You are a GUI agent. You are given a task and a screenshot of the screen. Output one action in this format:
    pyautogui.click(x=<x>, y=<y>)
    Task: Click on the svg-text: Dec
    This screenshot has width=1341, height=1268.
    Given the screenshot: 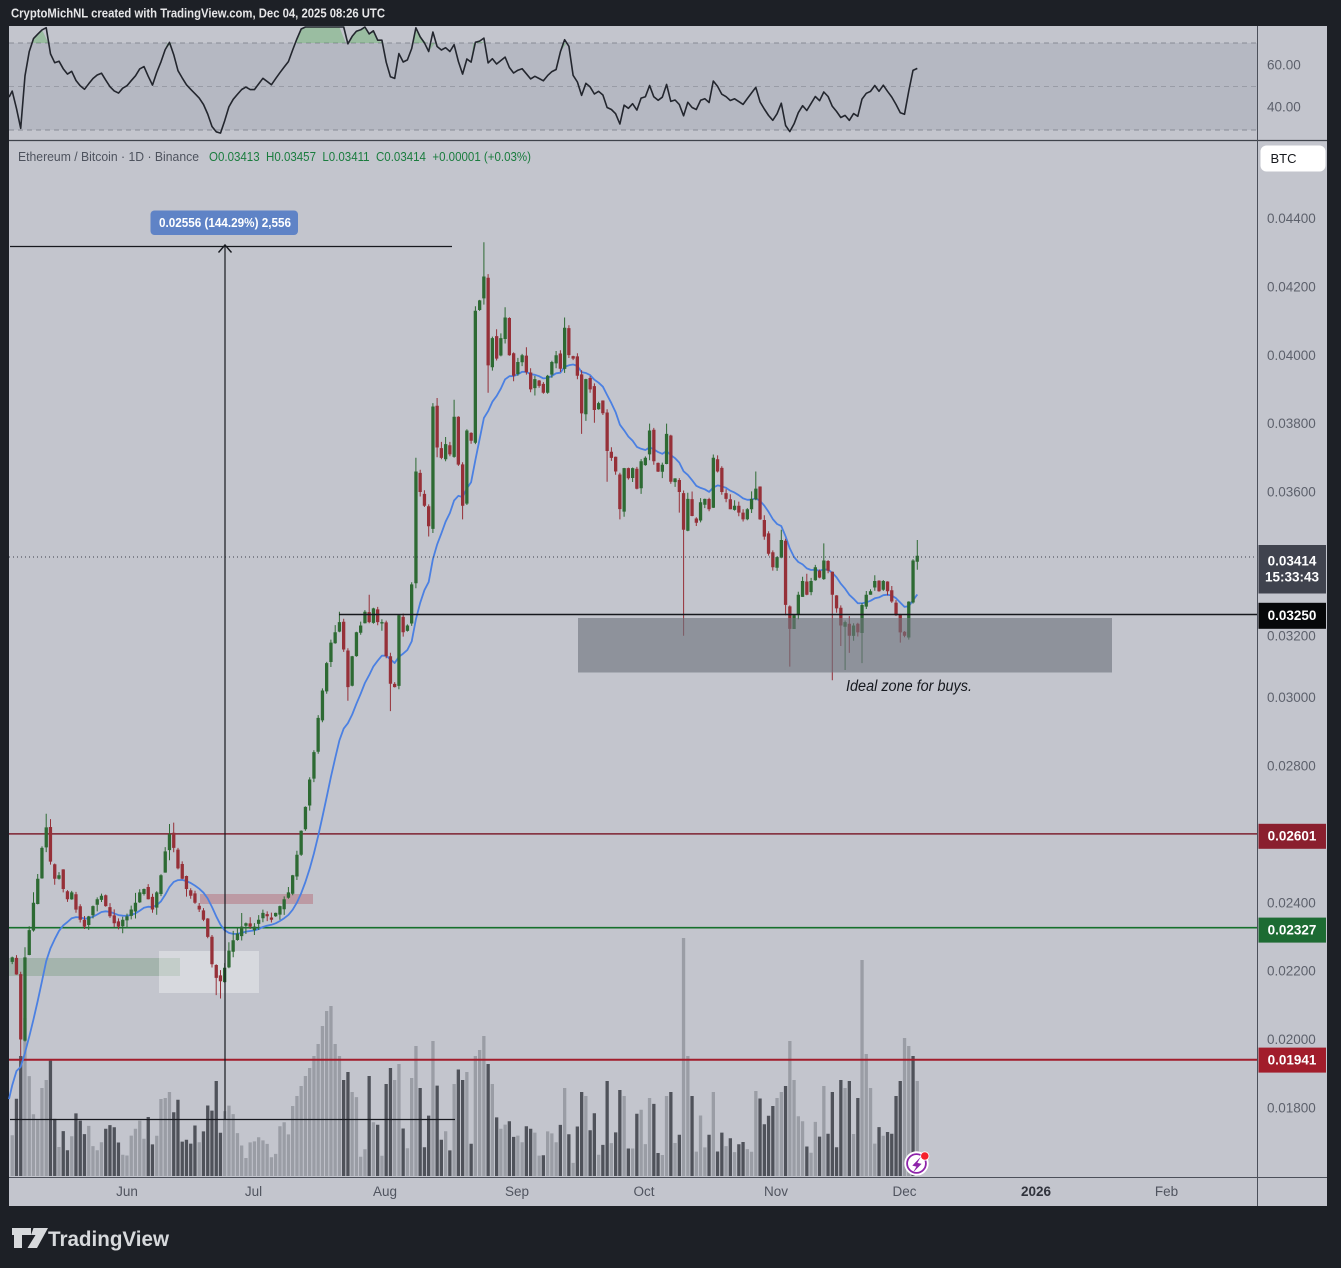 What is the action you would take?
    pyautogui.click(x=904, y=1191)
    